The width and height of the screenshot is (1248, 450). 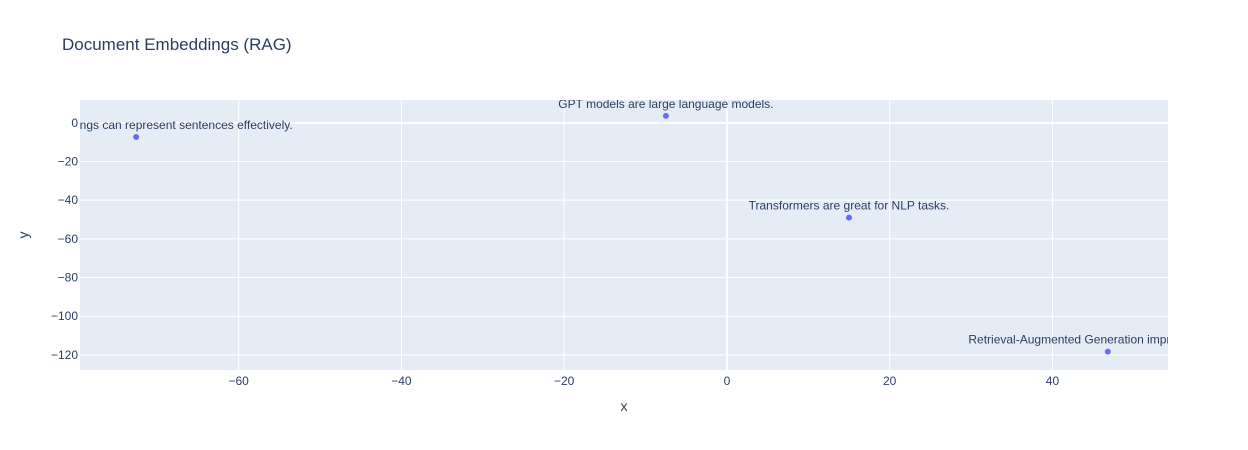 What do you see at coordinates (64, 355) in the screenshot?
I see `y-tick-label: −120` at bounding box center [64, 355].